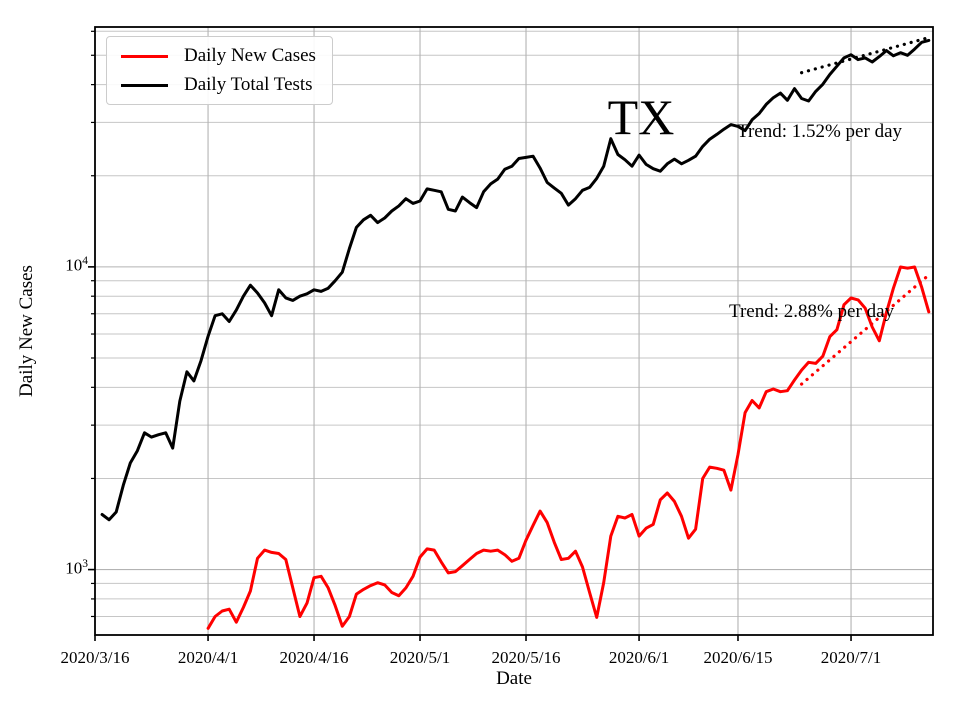 Image resolution: width=960 pixels, height=720 pixels. What do you see at coordinates (738, 657) in the screenshot?
I see `x-tick-label: 2020/6/15` at bounding box center [738, 657].